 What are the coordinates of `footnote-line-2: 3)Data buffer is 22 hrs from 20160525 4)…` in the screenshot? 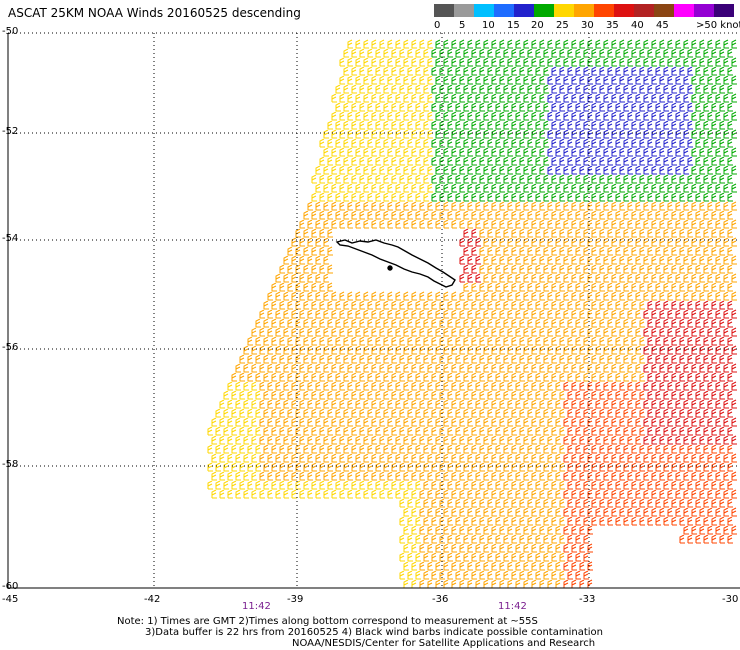 It's located at (374, 632).